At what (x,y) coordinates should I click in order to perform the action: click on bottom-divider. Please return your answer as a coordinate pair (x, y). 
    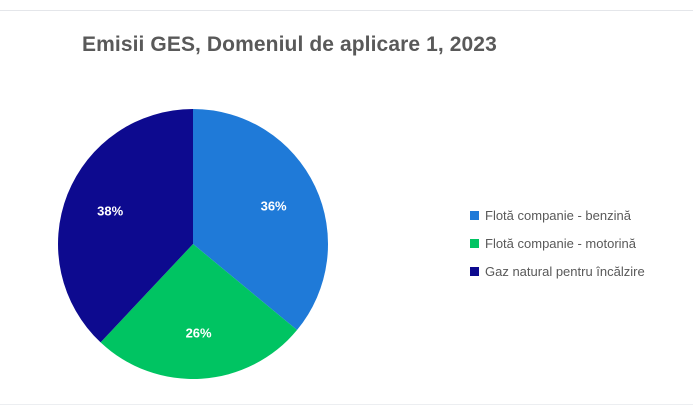
    Looking at the image, I should click on (346, 404).